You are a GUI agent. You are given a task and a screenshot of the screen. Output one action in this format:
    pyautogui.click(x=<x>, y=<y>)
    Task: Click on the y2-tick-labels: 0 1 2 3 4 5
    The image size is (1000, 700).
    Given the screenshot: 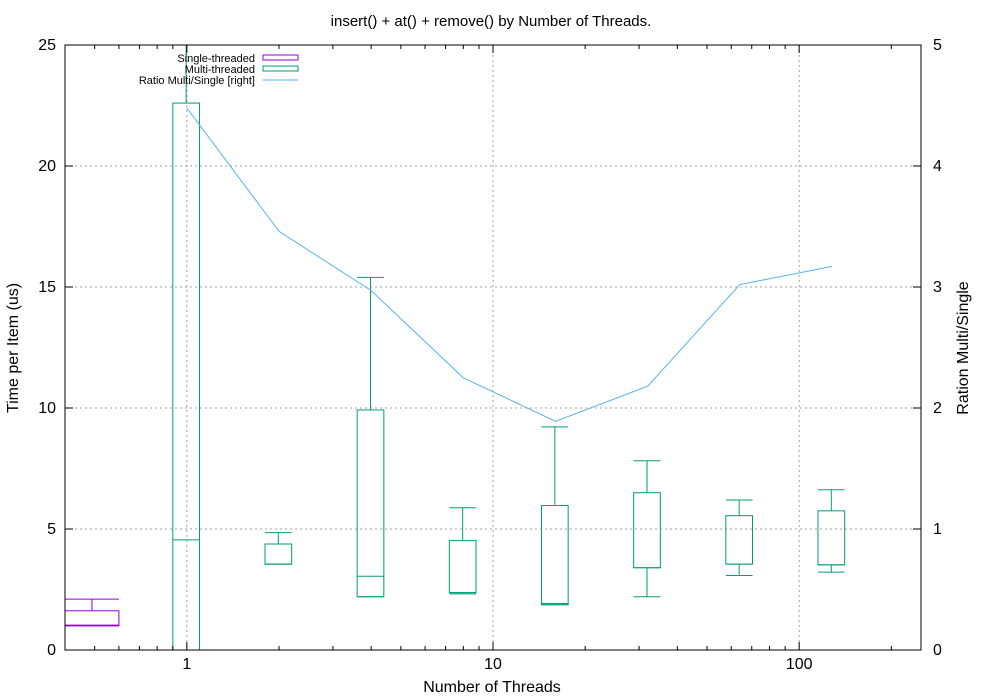 What is the action you would take?
    pyautogui.click(x=937, y=348)
    